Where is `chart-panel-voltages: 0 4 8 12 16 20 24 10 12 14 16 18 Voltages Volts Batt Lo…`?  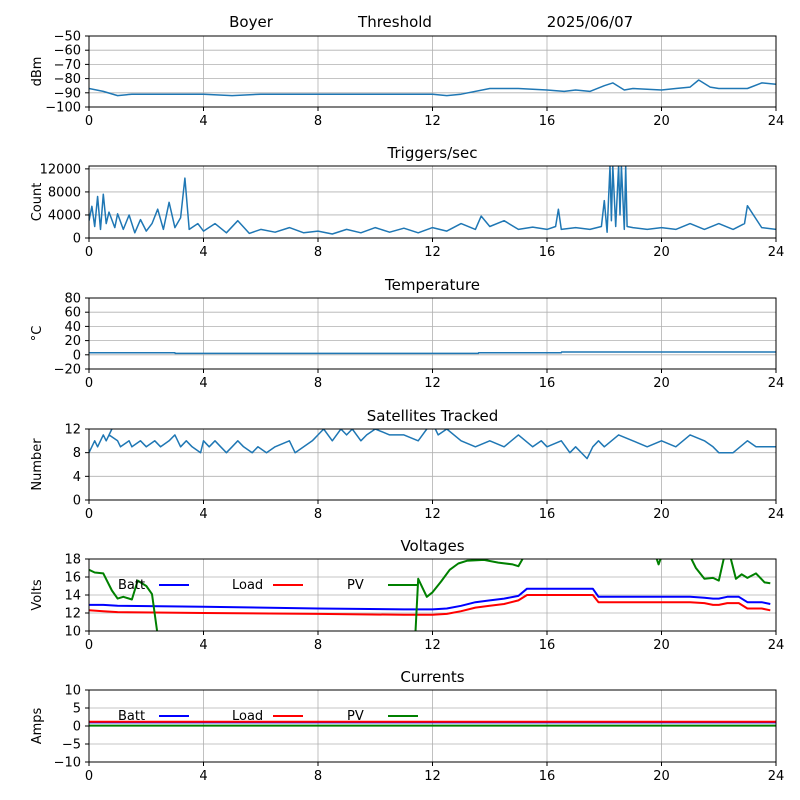
chart-panel-voltages: 0 4 8 12 16 20 24 10 12 14 16 18 Voltages Volts Batt Lo… is located at coordinates (407, 595).